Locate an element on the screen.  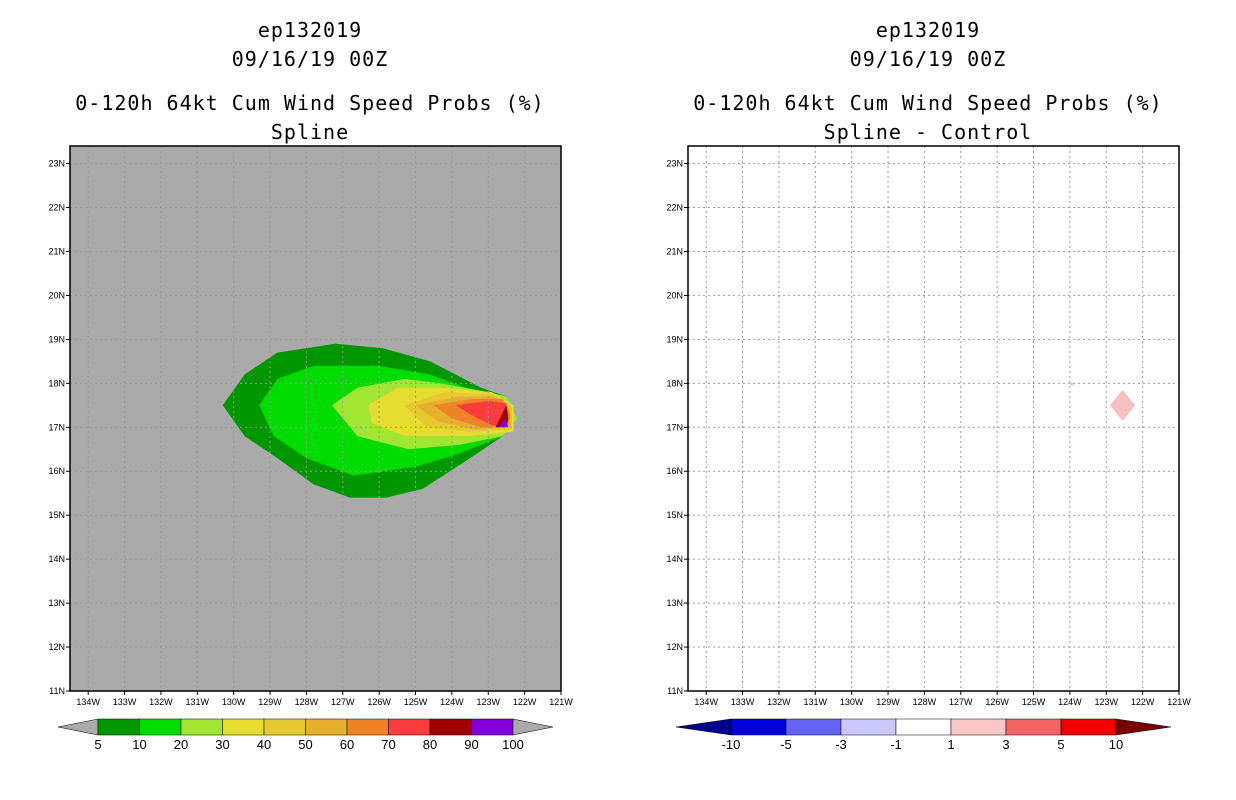
colorbar-label: 40 is located at coordinates (264, 744).